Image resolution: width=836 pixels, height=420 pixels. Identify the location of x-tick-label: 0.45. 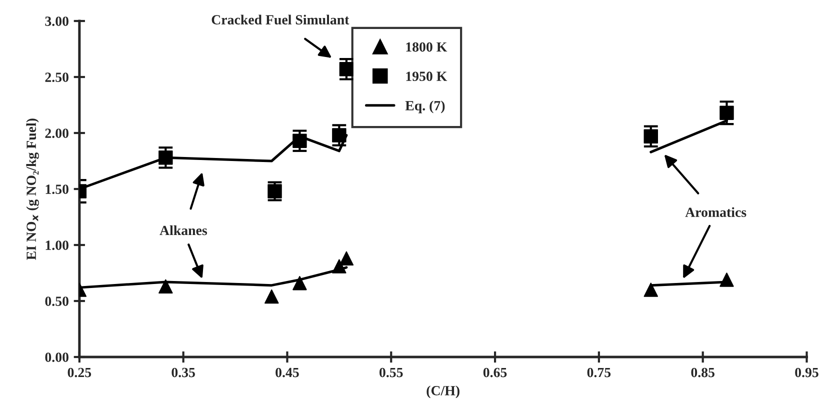
(287, 373).